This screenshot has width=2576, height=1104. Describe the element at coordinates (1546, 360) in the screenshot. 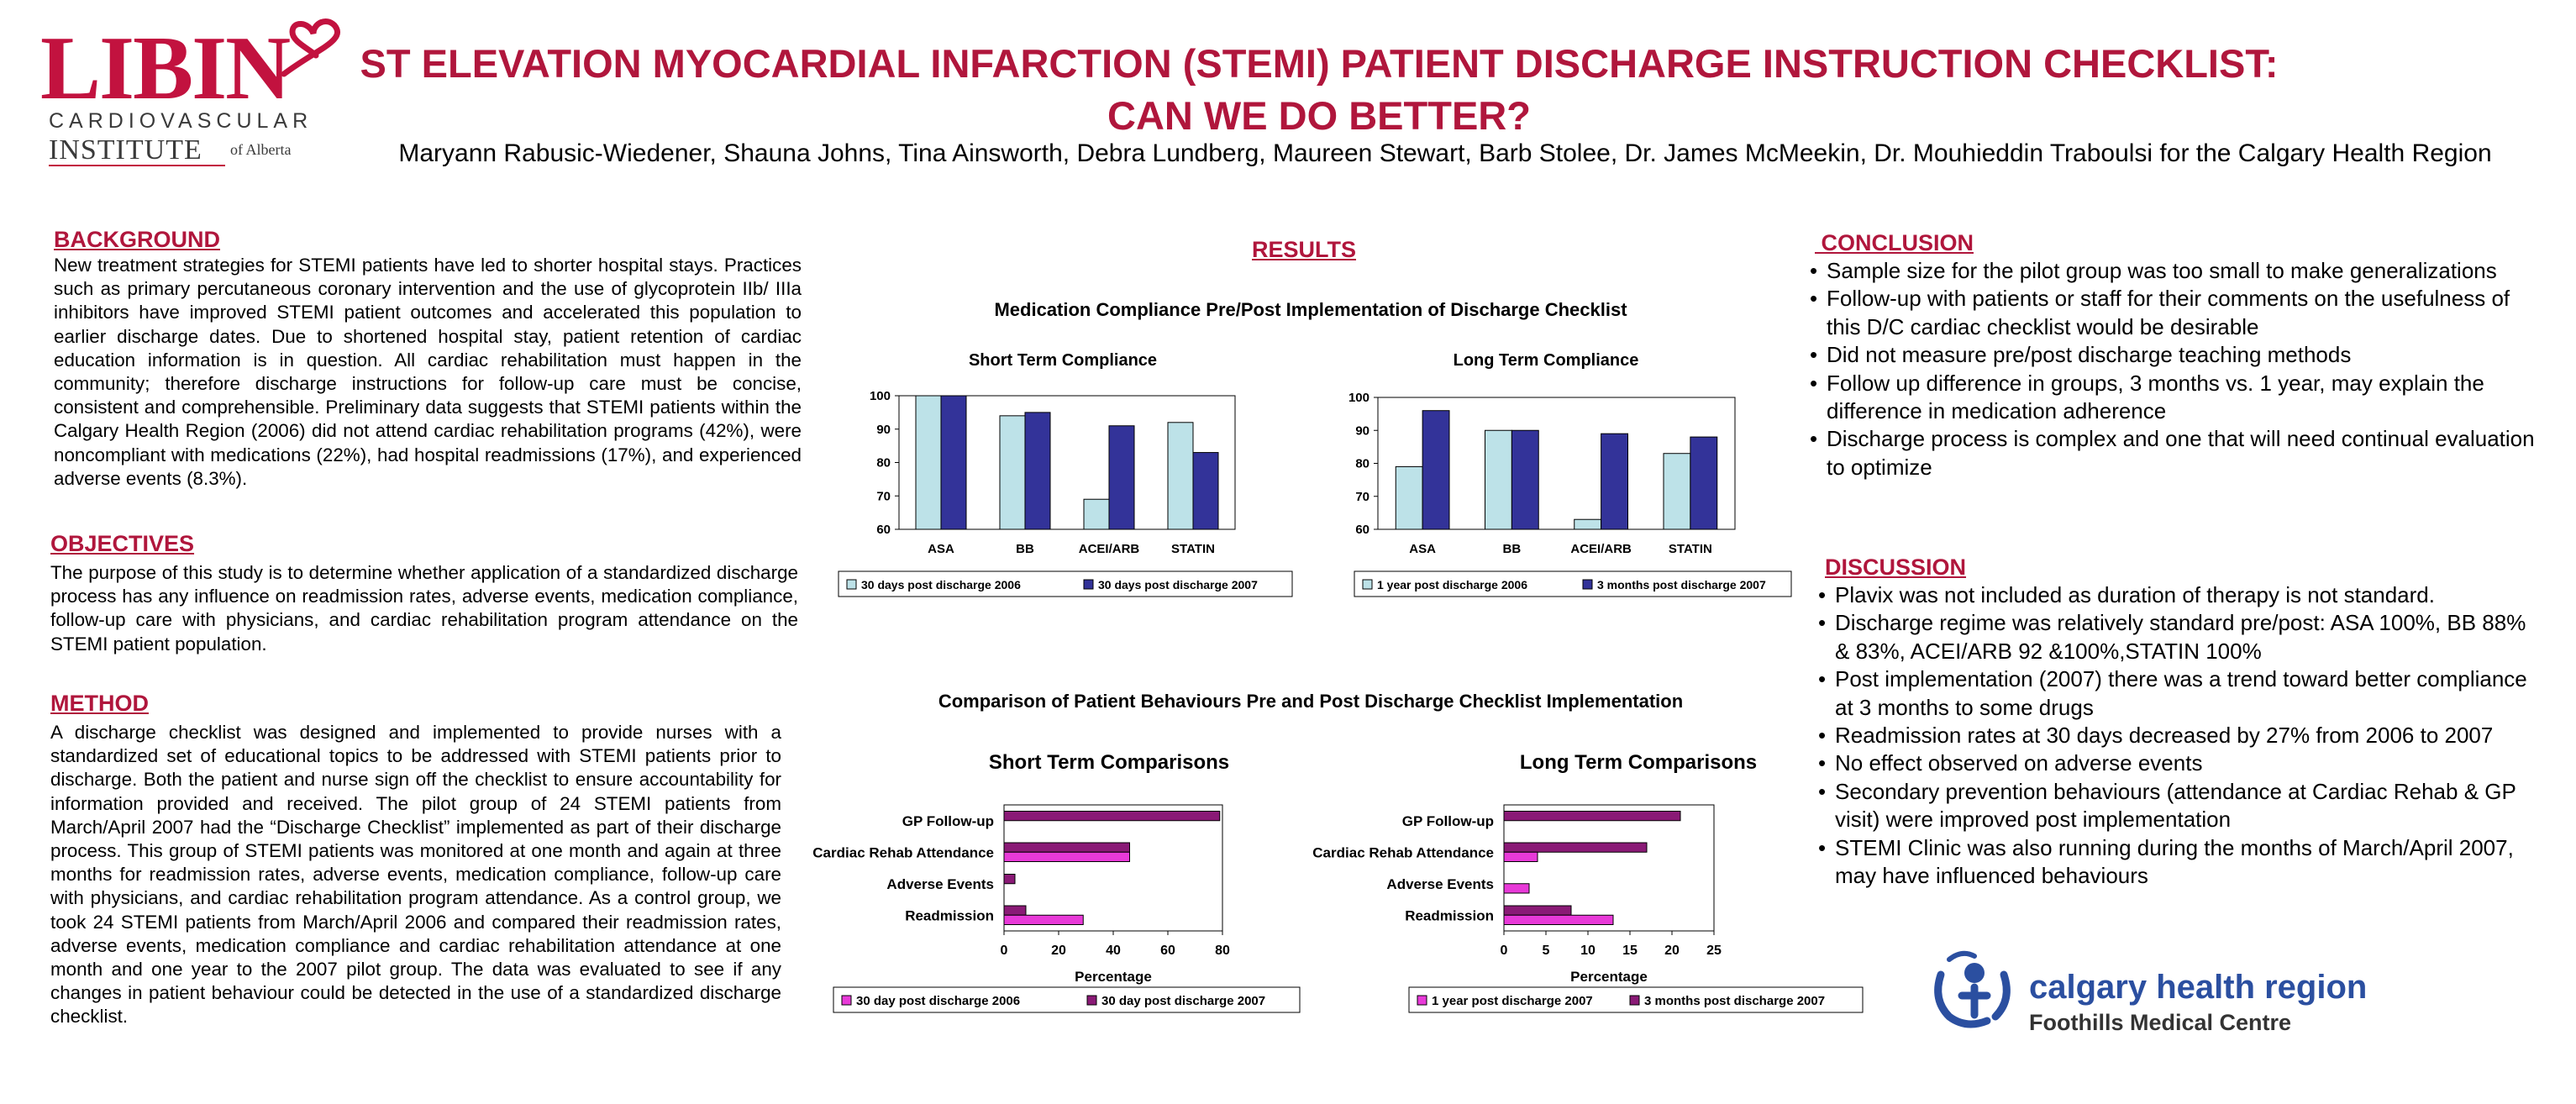

I see `chart-title: Long Term Compliance` at that location.